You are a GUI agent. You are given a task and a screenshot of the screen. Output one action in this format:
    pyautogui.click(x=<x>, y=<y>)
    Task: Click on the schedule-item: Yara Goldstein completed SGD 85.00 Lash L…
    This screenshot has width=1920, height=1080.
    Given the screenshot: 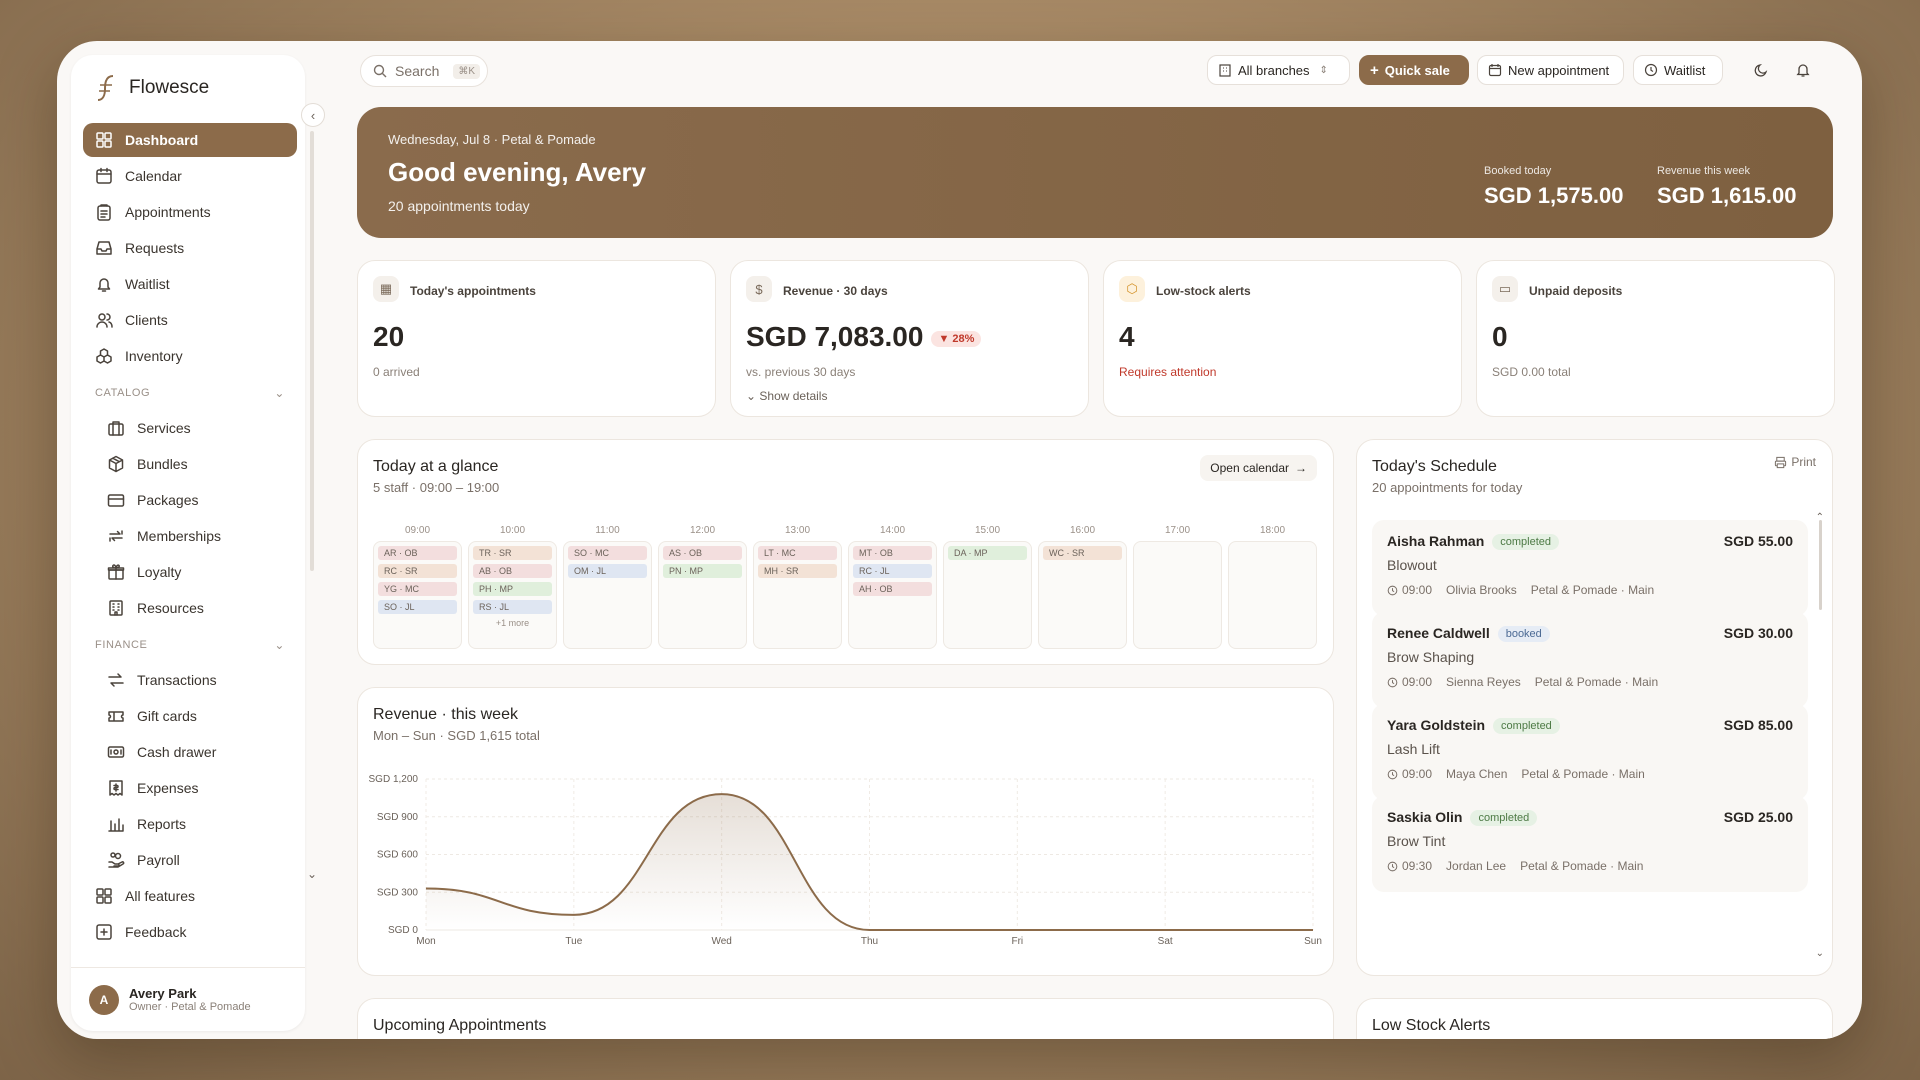 What is the action you would take?
    pyautogui.click(x=1590, y=752)
    